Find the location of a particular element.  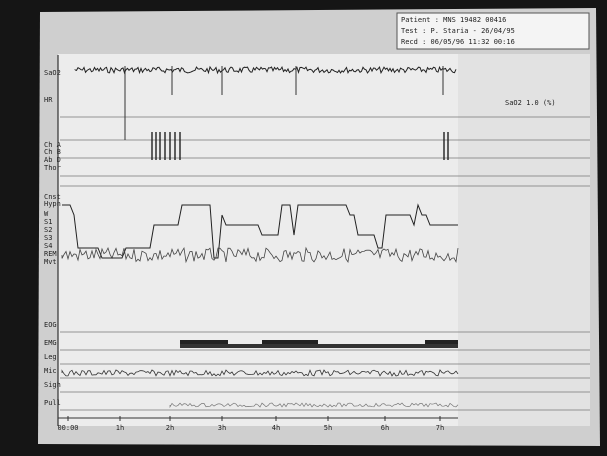

channel-label: Leg is located at coordinates (50, 357).